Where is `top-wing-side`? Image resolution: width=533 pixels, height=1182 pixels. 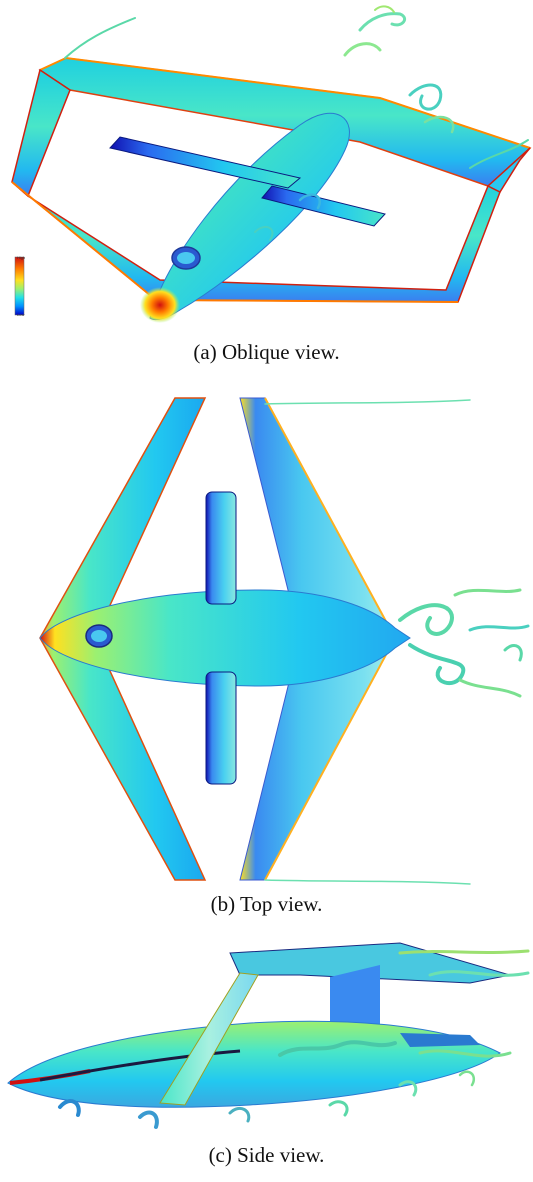 top-wing-side is located at coordinates (370, 985).